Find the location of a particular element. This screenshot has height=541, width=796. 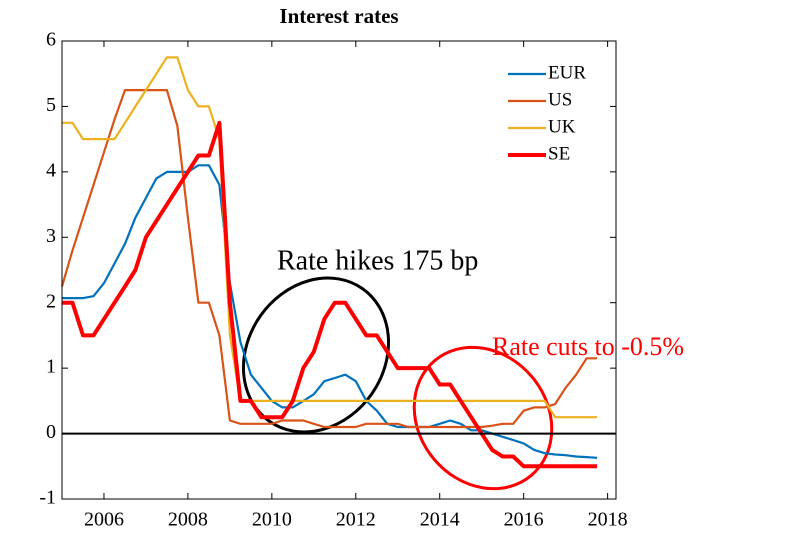

x-tick-label: 2018 is located at coordinates (608, 520).